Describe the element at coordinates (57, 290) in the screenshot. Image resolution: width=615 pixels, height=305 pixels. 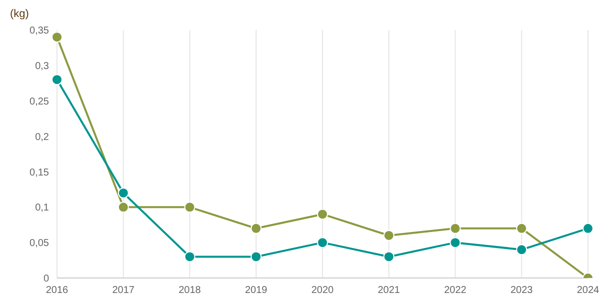
I see `x-tick-label: 2016` at that location.